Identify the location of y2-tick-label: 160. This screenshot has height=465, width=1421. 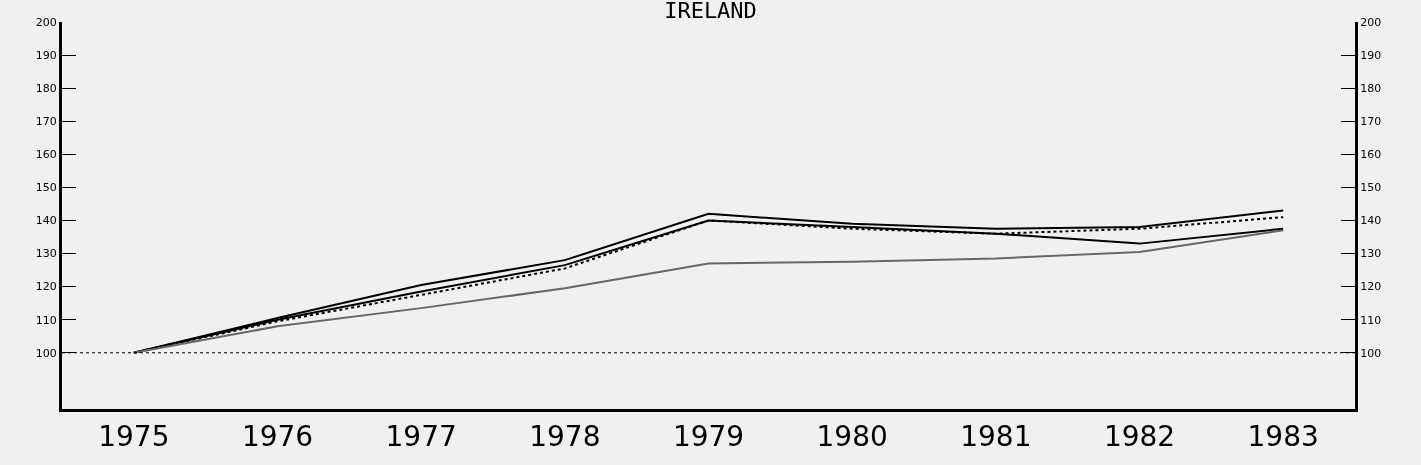
(1371, 155).